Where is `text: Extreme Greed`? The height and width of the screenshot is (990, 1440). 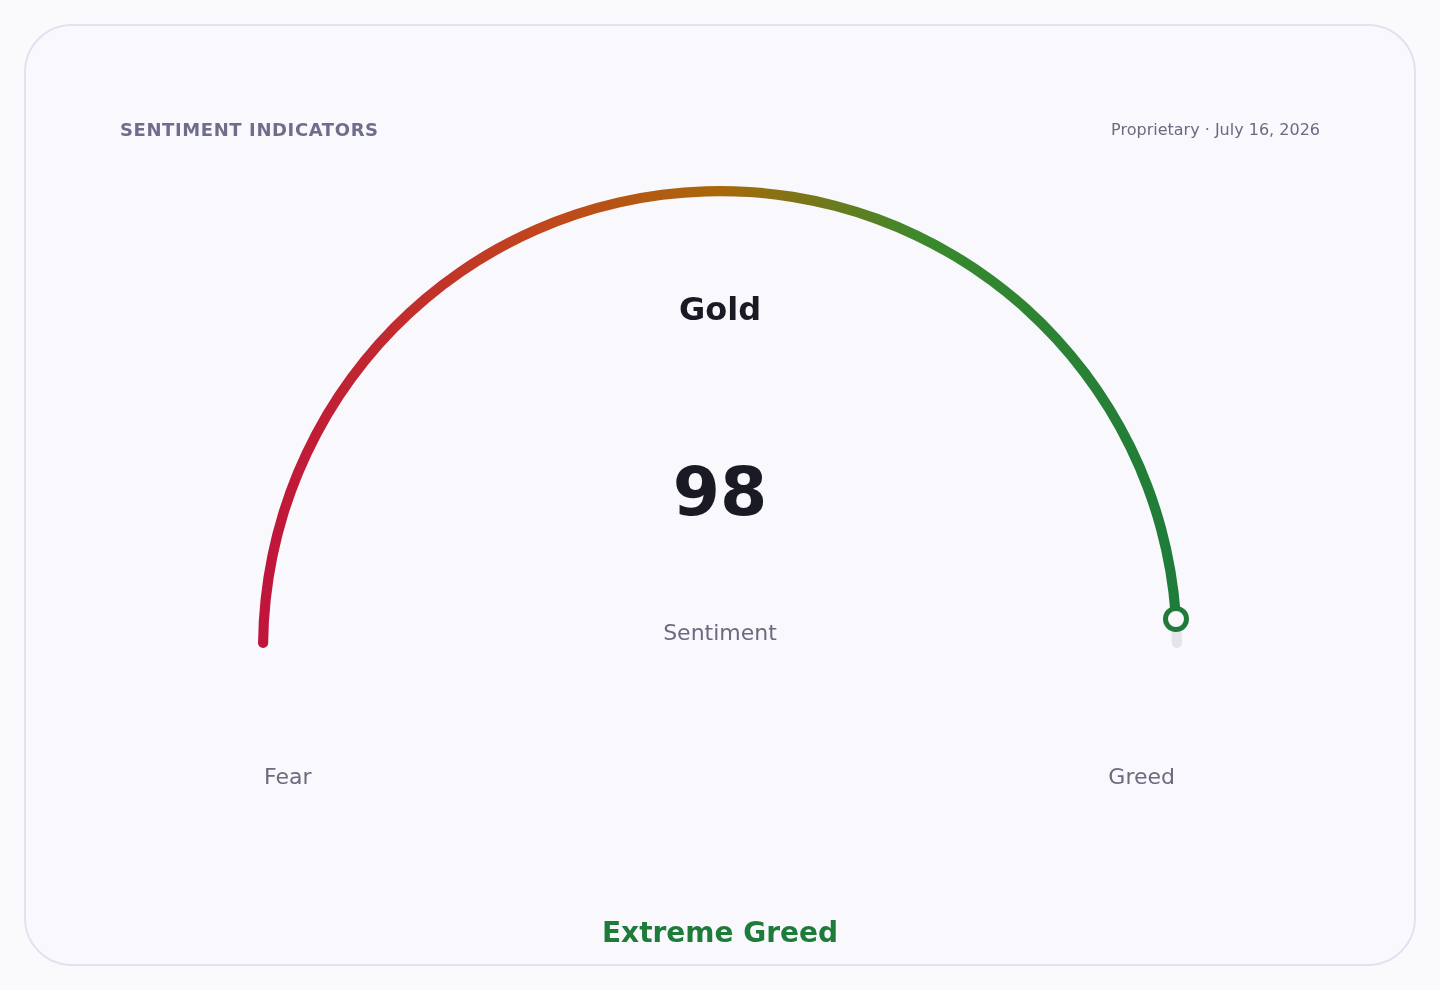
text: Extreme Greed is located at coordinates (720, 933).